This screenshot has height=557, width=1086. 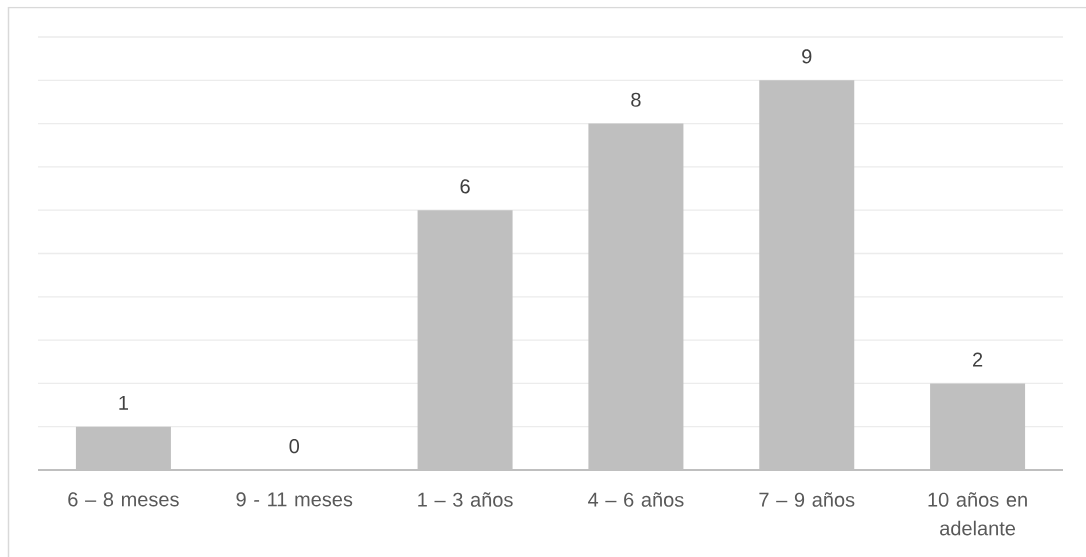 What do you see at coordinates (123, 402) in the screenshot?
I see `data-label: 1` at bounding box center [123, 402].